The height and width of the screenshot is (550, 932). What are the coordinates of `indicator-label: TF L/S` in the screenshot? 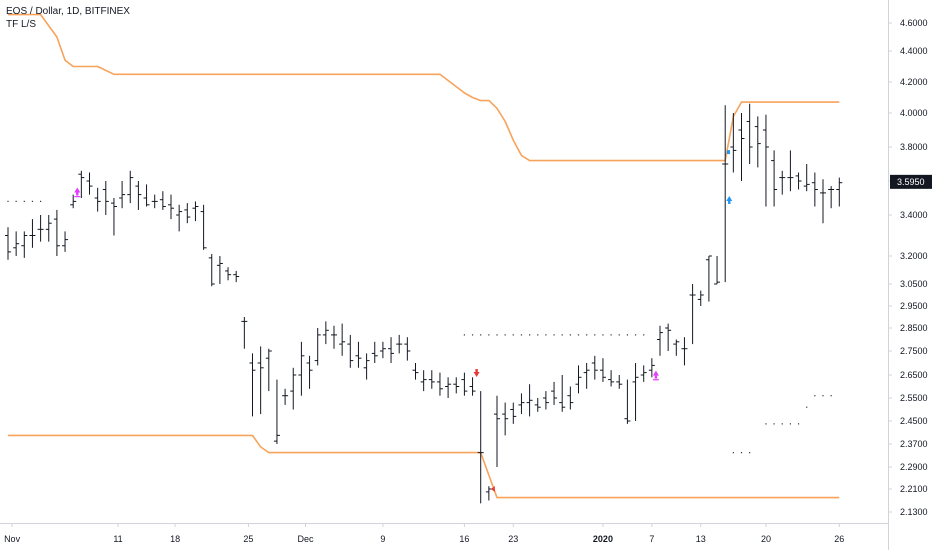 It's located at (21, 24).